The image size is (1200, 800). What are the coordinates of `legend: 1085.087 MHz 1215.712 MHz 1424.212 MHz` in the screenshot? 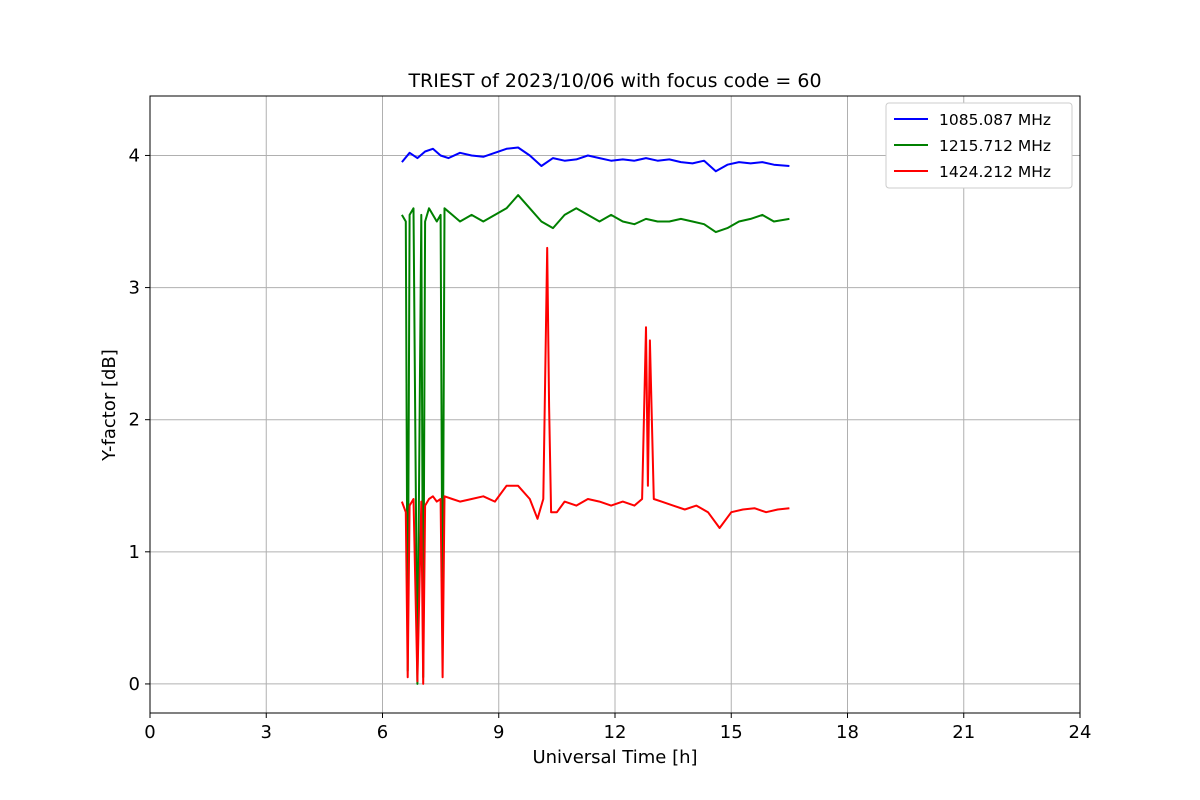 It's located at (979, 145).